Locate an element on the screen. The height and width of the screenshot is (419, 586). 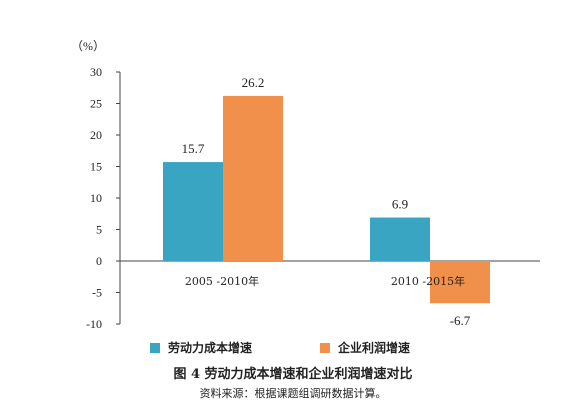
y-tick-label: 30 is located at coordinates (96, 72).